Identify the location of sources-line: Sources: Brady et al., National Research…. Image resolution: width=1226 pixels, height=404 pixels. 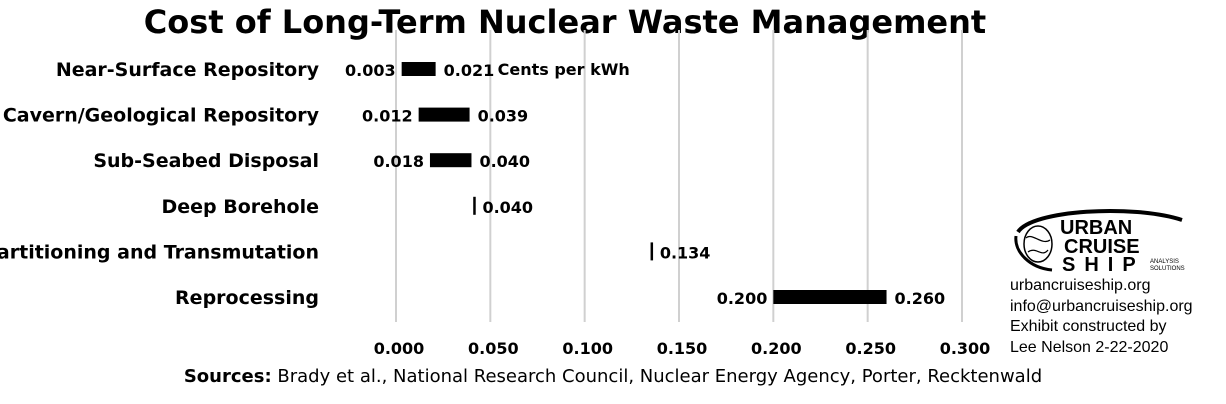
(613, 376).